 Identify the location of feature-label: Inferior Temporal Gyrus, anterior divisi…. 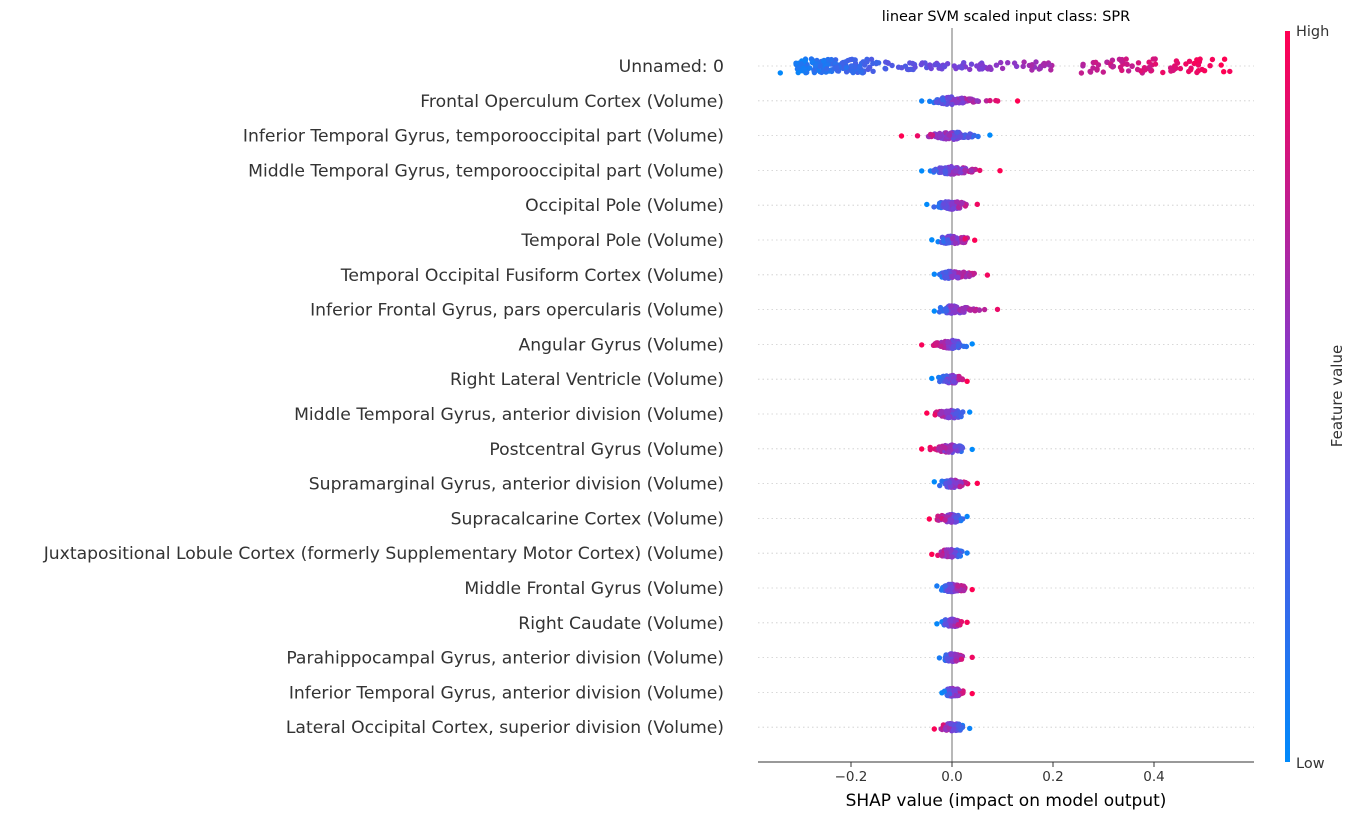
(506, 693).